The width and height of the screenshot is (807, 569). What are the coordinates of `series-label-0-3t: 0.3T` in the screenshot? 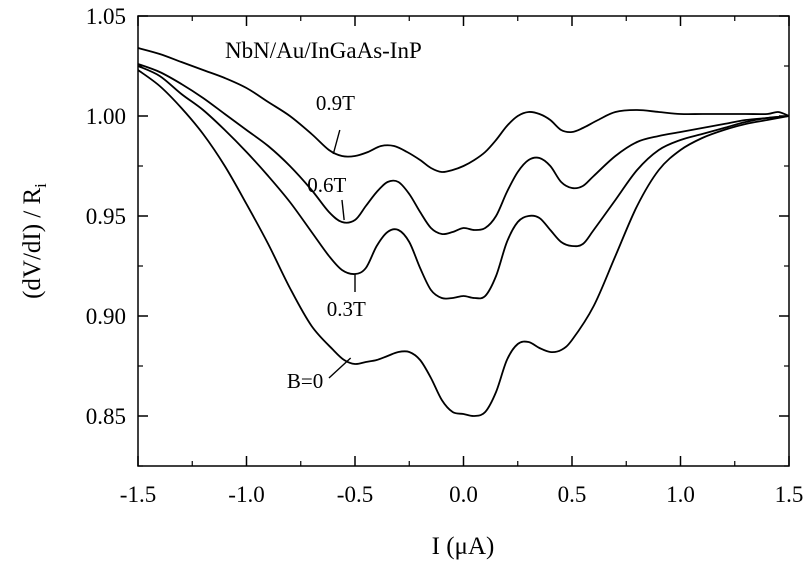 It's located at (346, 309).